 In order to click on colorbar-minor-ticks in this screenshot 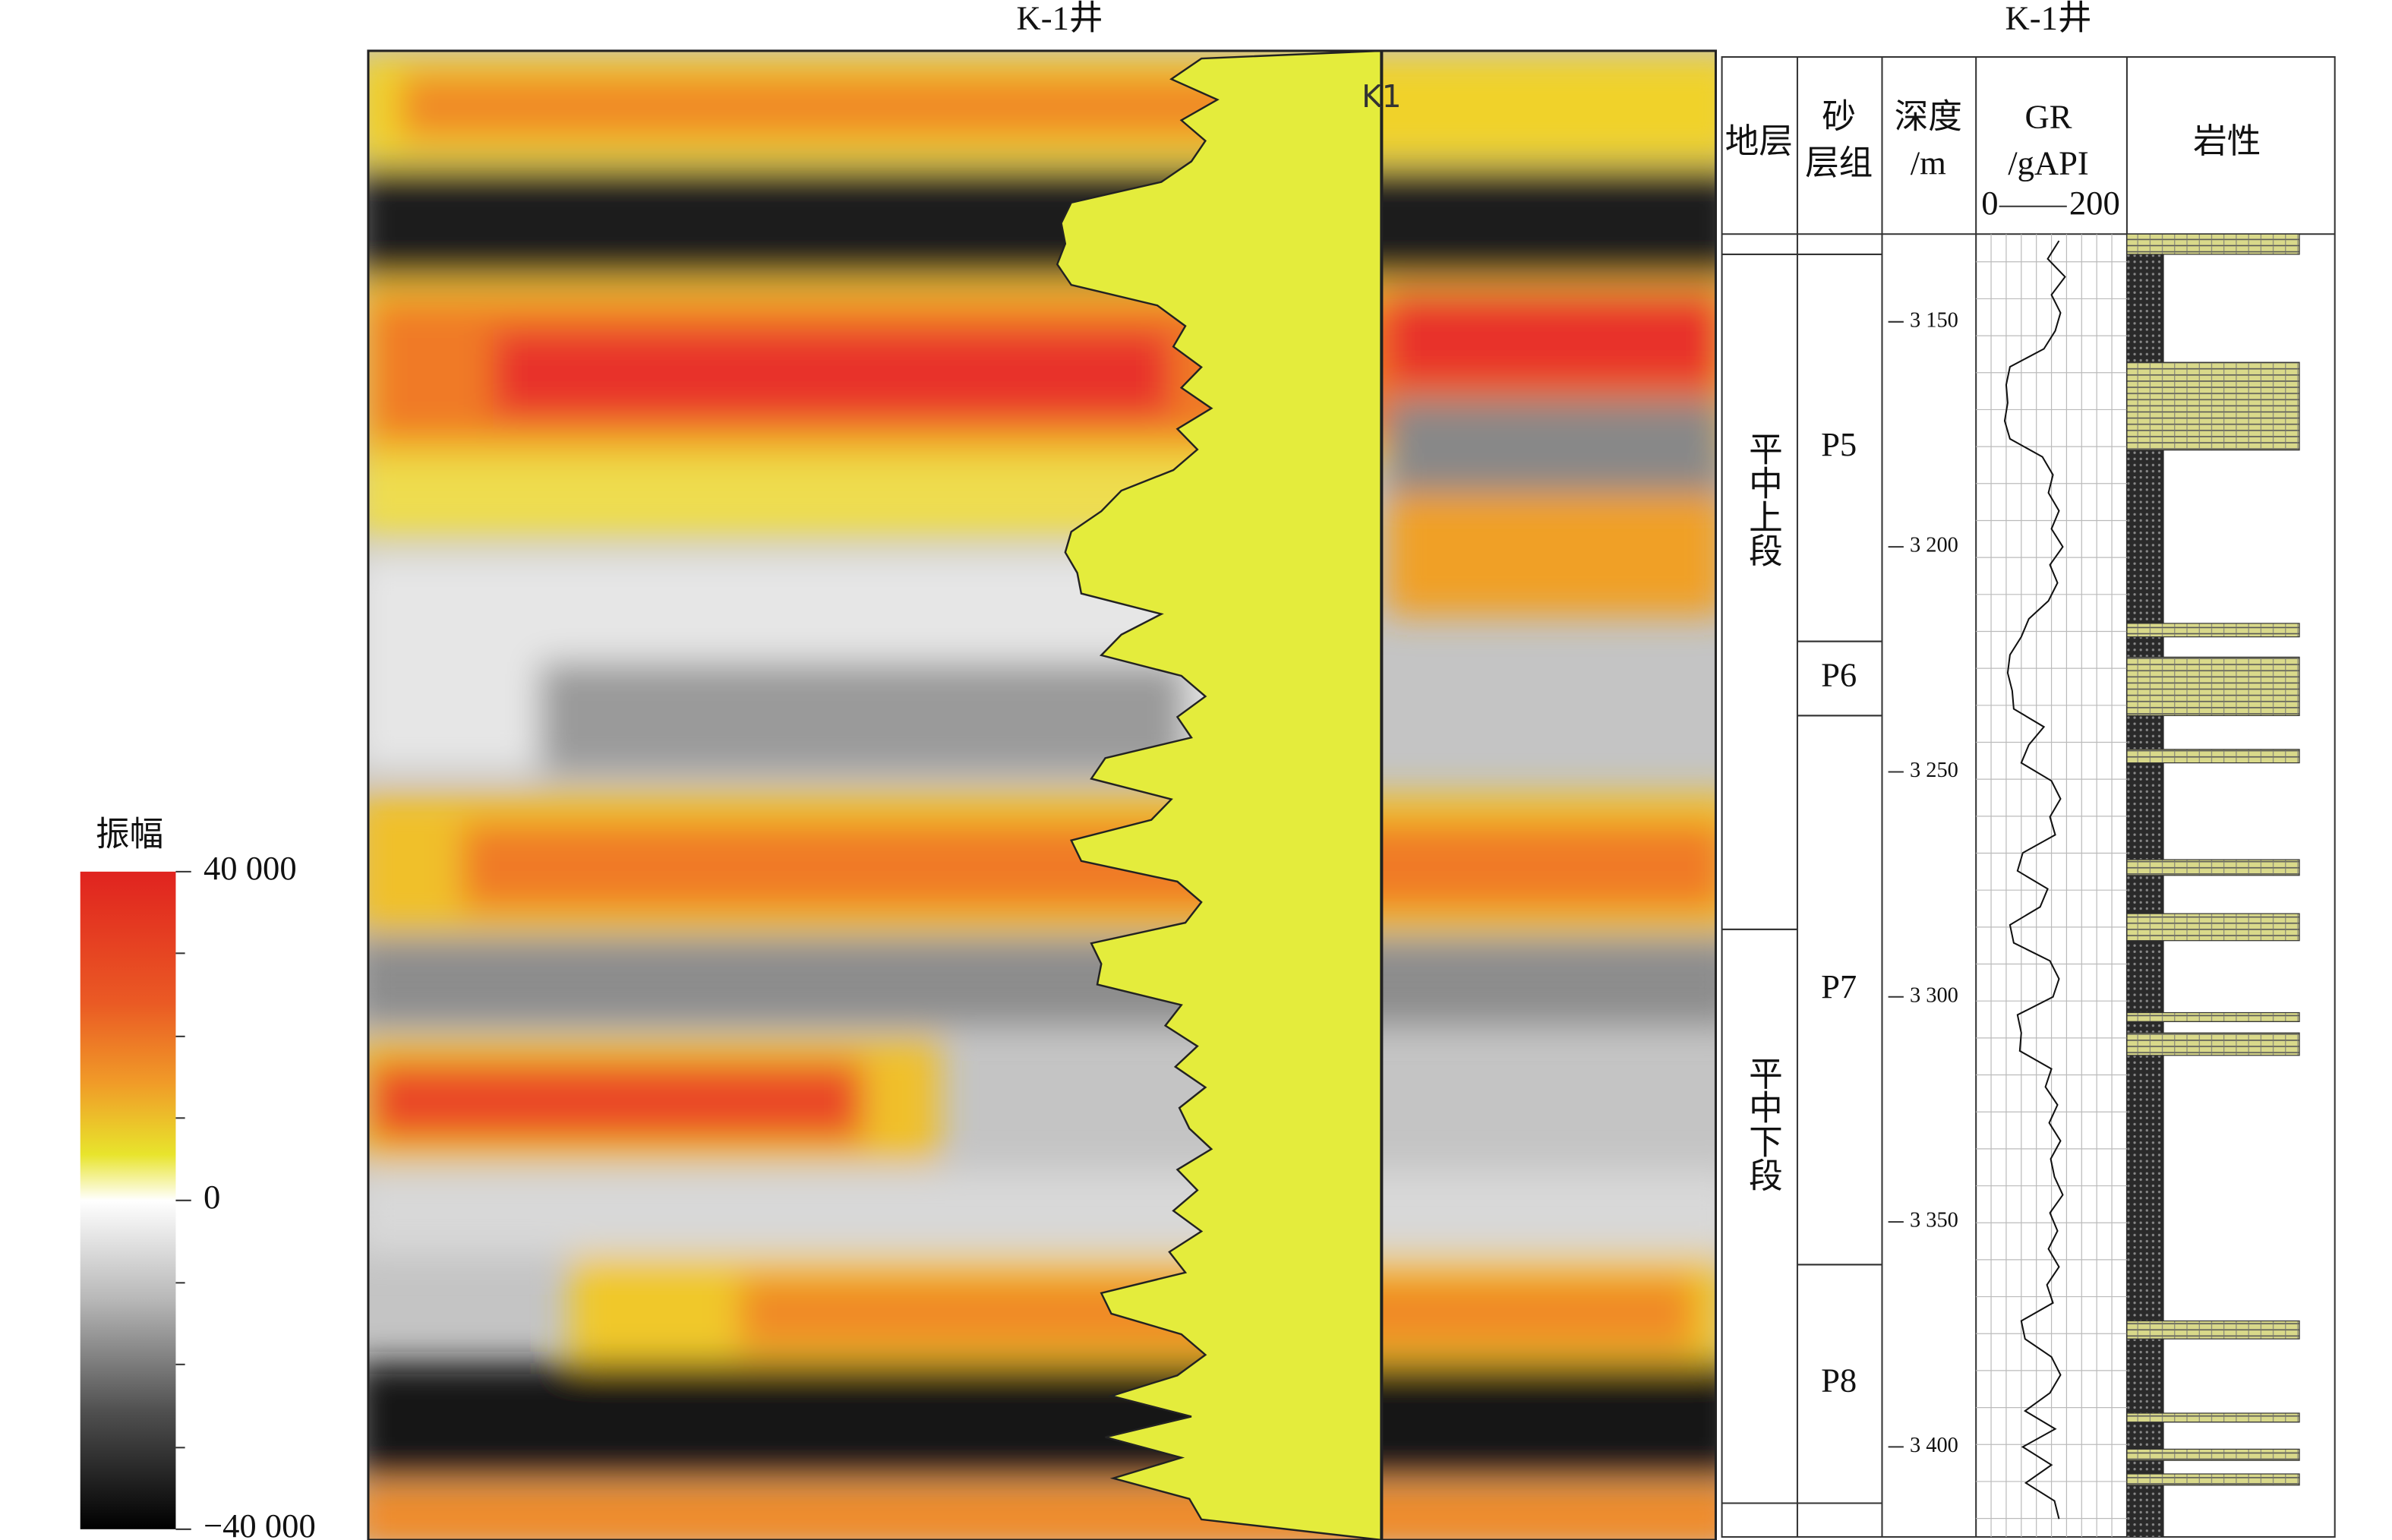, I will do `click(180, 1200)`.